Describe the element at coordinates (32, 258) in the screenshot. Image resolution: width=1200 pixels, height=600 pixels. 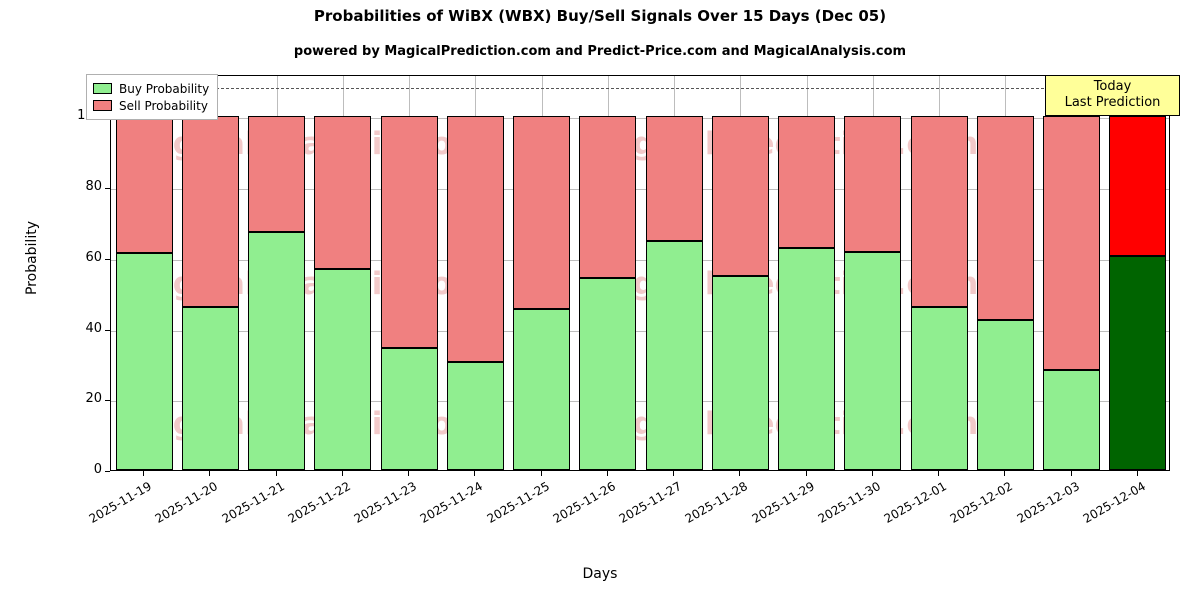
I see `y-axis-label: Probability` at that location.